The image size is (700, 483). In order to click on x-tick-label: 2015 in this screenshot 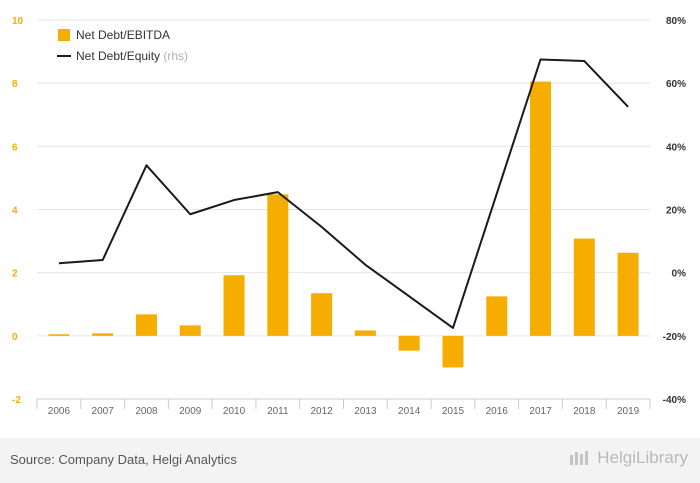, I will do `click(453, 411)`.